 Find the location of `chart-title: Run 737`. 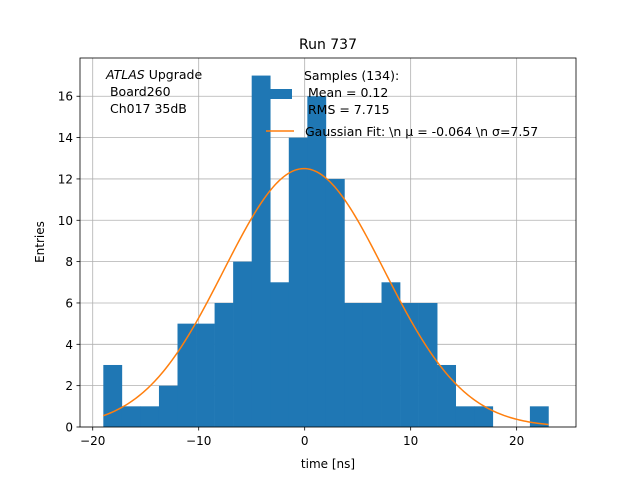

chart-title: Run 737 is located at coordinates (328, 45).